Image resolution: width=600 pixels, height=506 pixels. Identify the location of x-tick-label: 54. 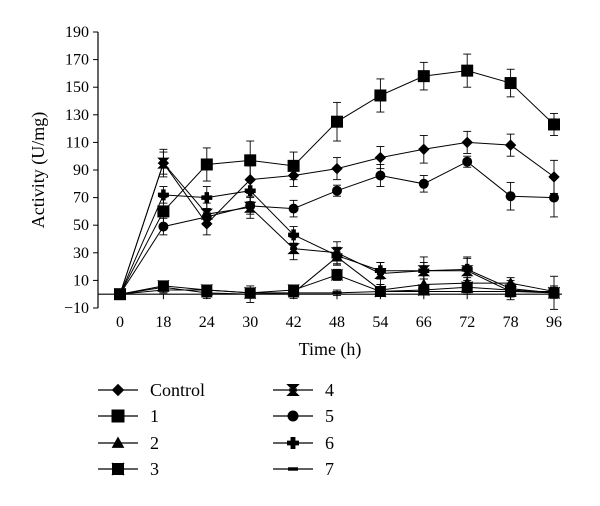
(380, 322).